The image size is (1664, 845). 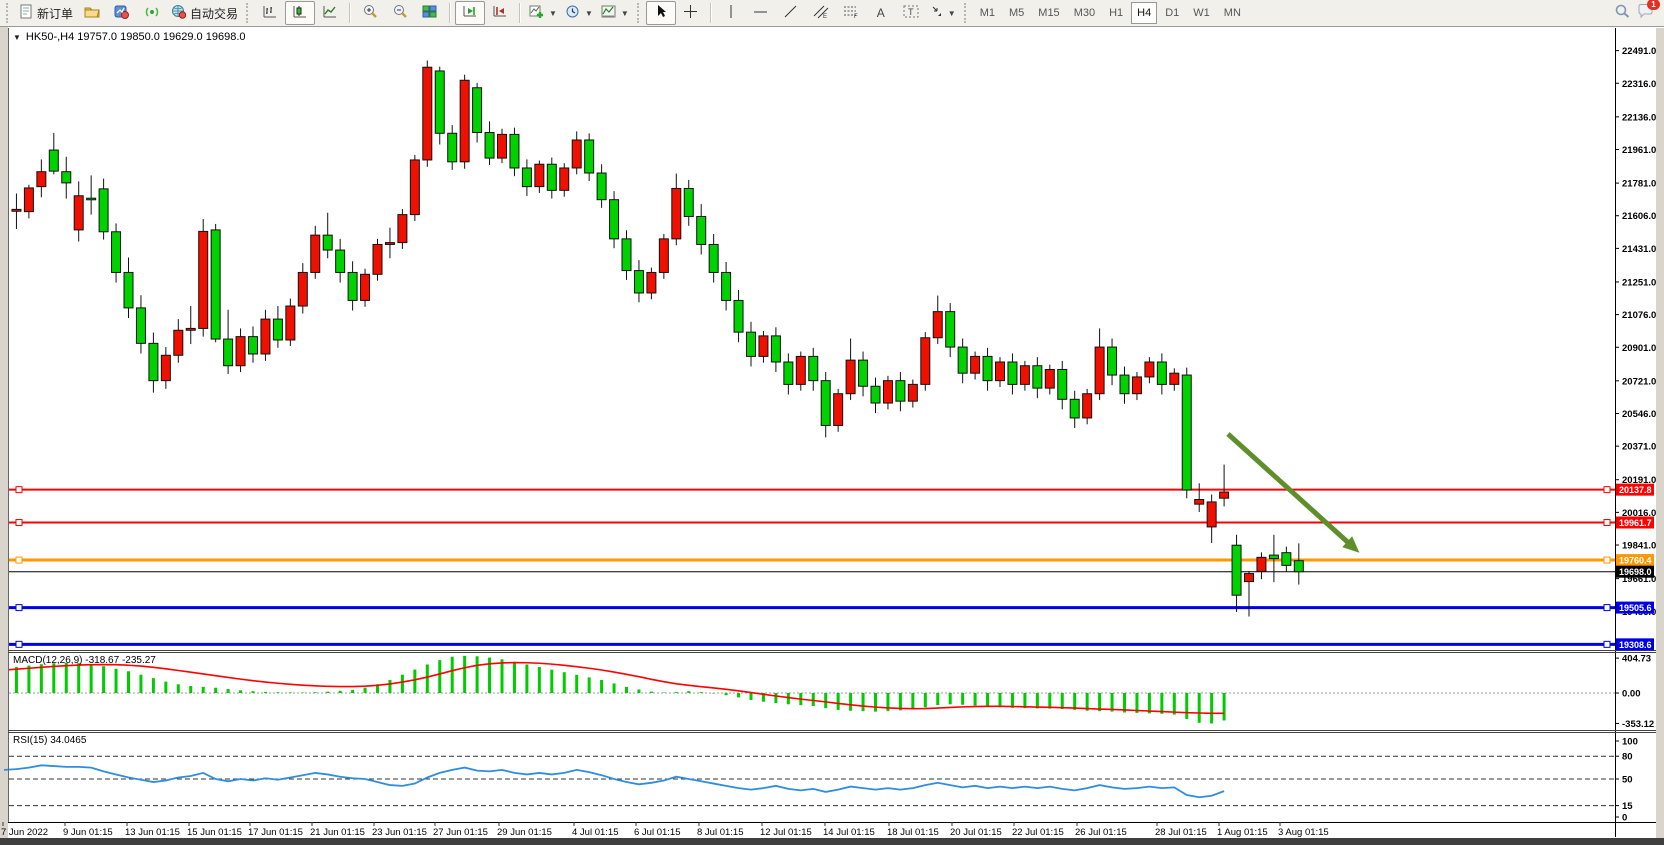 I want to click on zoom-in-button, so click(x=370, y=13).